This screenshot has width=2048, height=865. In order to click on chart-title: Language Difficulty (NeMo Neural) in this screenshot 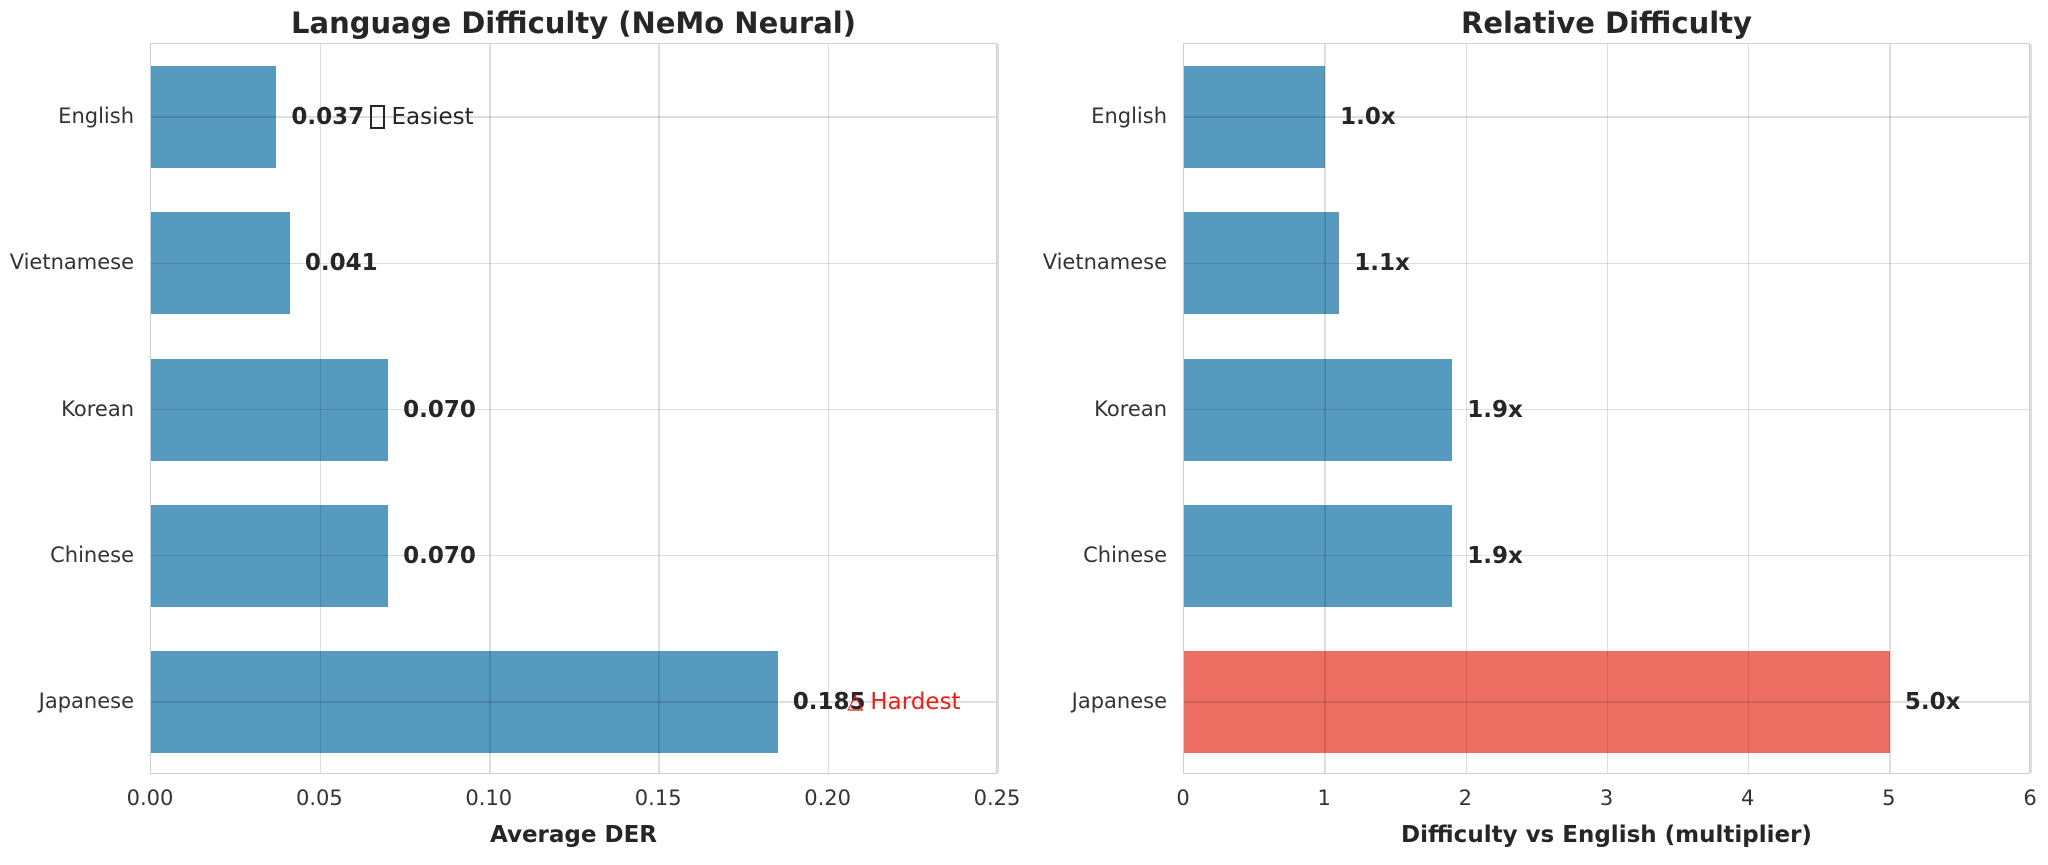, I will do `click(573, 23)`.